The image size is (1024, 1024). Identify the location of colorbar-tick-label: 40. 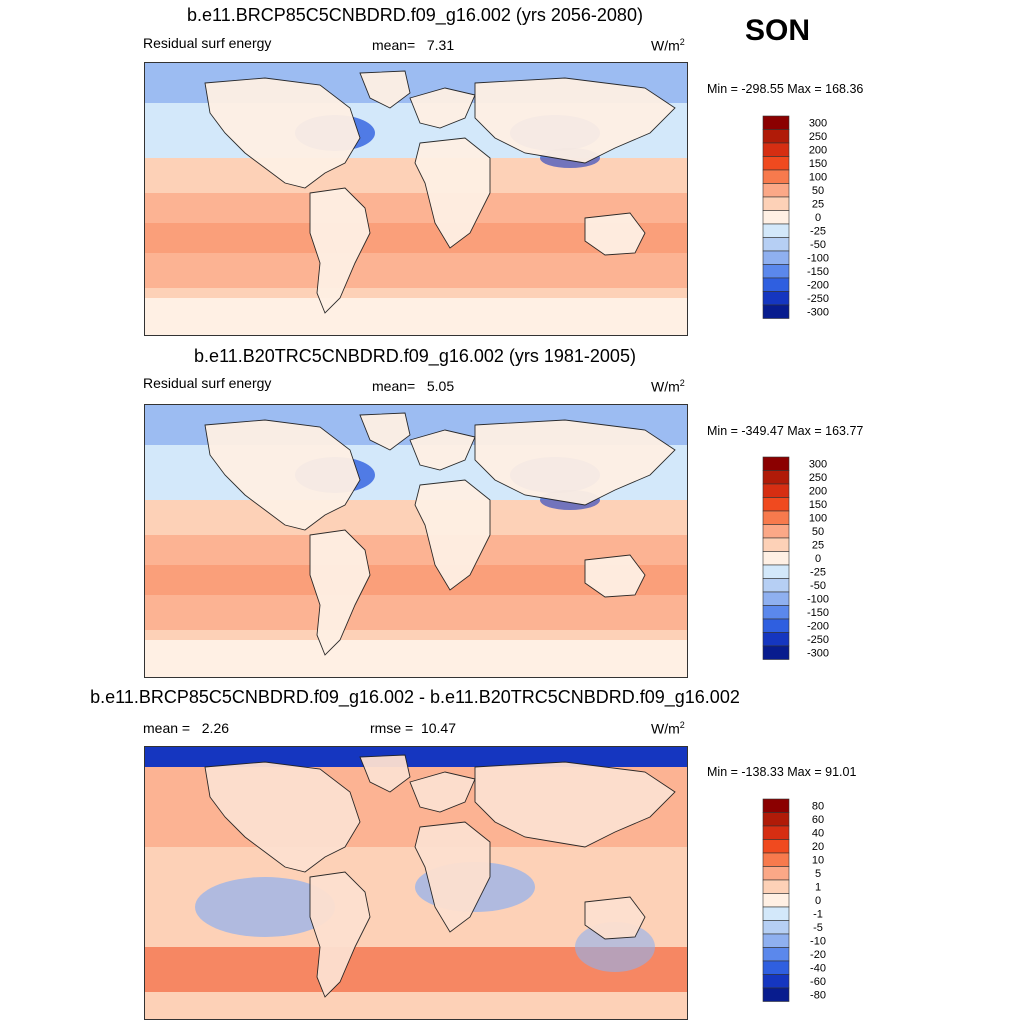
(818, 834).